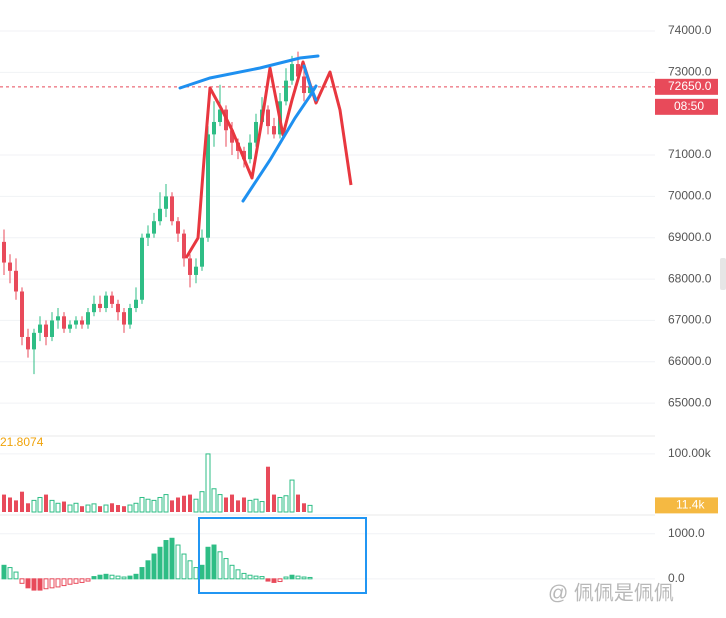  Describe the element at coordinates (282, 555) in the screenshot. I see `highlight-box` at that location.